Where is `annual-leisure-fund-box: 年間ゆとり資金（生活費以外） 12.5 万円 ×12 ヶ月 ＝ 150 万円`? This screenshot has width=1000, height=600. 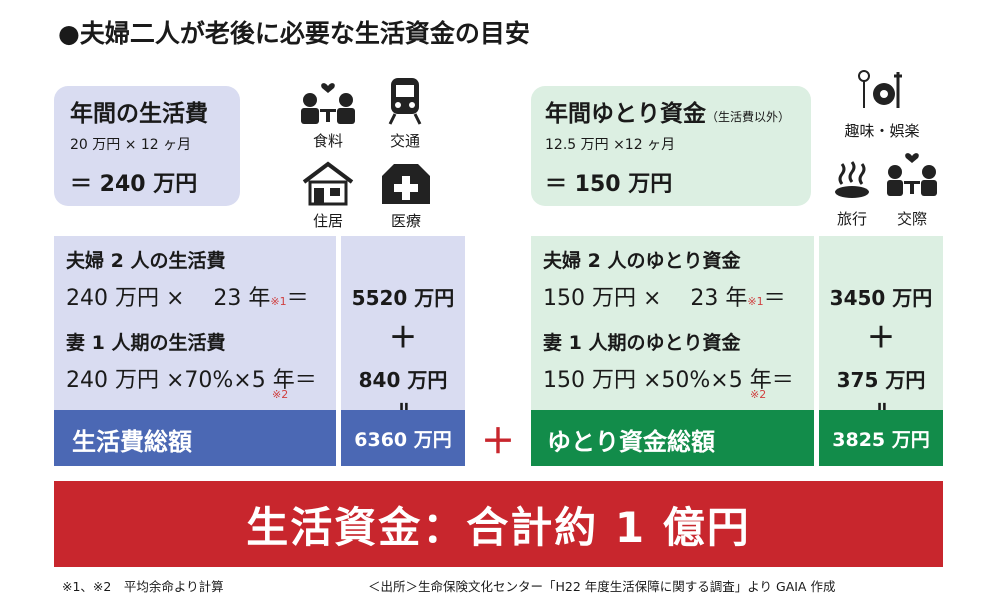 annual-leisure-fund-box: 年間ゆとり資金（生活費以外） 12.5 万円 ×12 ヶ月 ＝ 150 万円 is located at coordinates (671, 146).